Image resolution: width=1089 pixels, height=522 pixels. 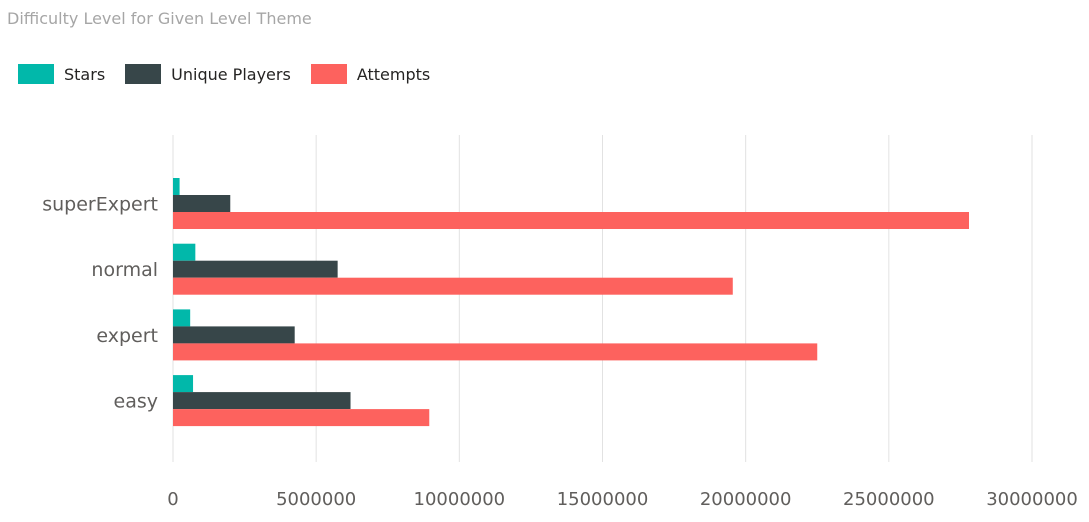 What do you see at coordinates (184, 252) in the screenshot?
I see `bar-normal-stars` at bounding box center [184, 252].